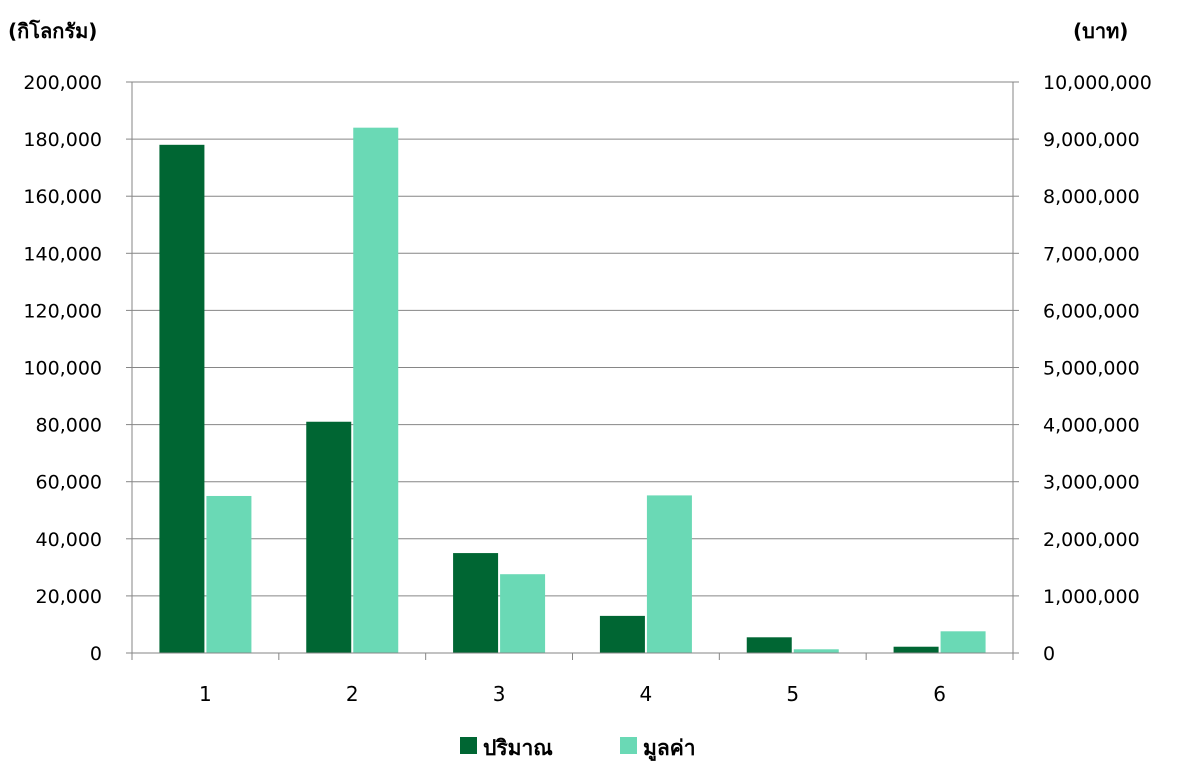  What do you see at coordinates (62, 254) in the screenshot?
I see `left-tick-label: 140,000` at bounding box center [62, 254].